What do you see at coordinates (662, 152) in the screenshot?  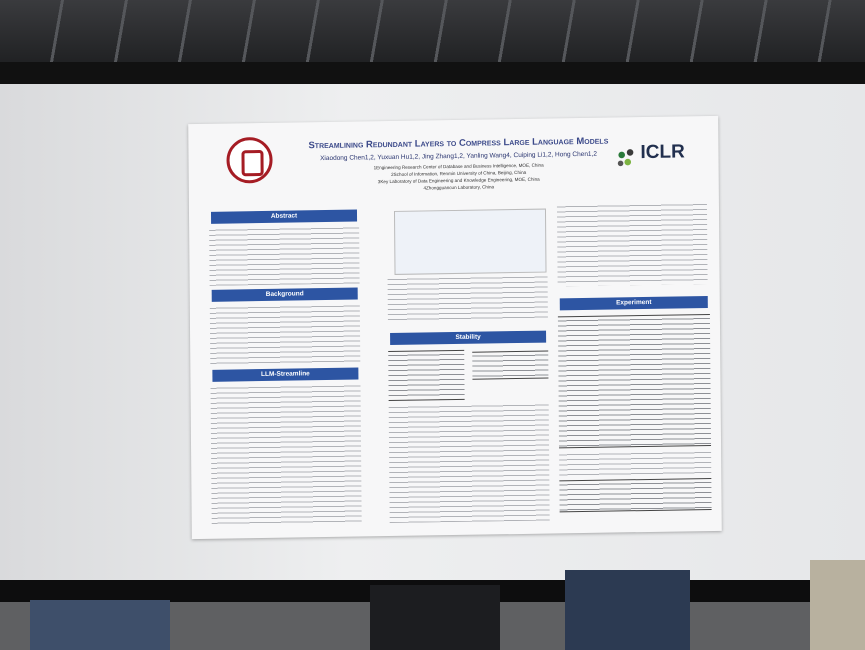 I see `conference-logo: ICLR` at bounding box center [662, 152].